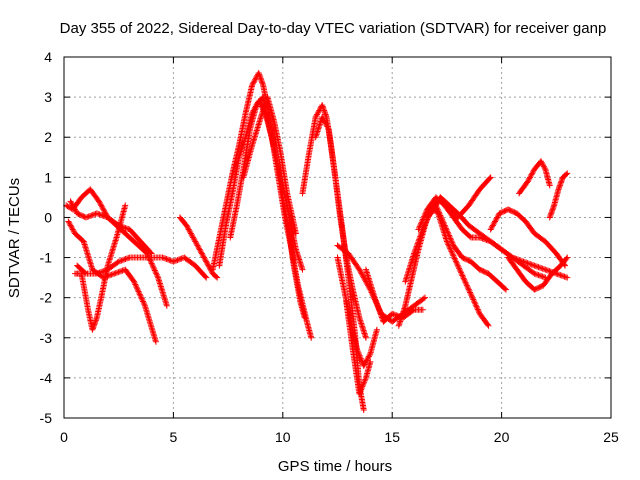 The width and height of the screenshot is (640, 480). I want to click on x-tick-label: 25, so click(611, 437).